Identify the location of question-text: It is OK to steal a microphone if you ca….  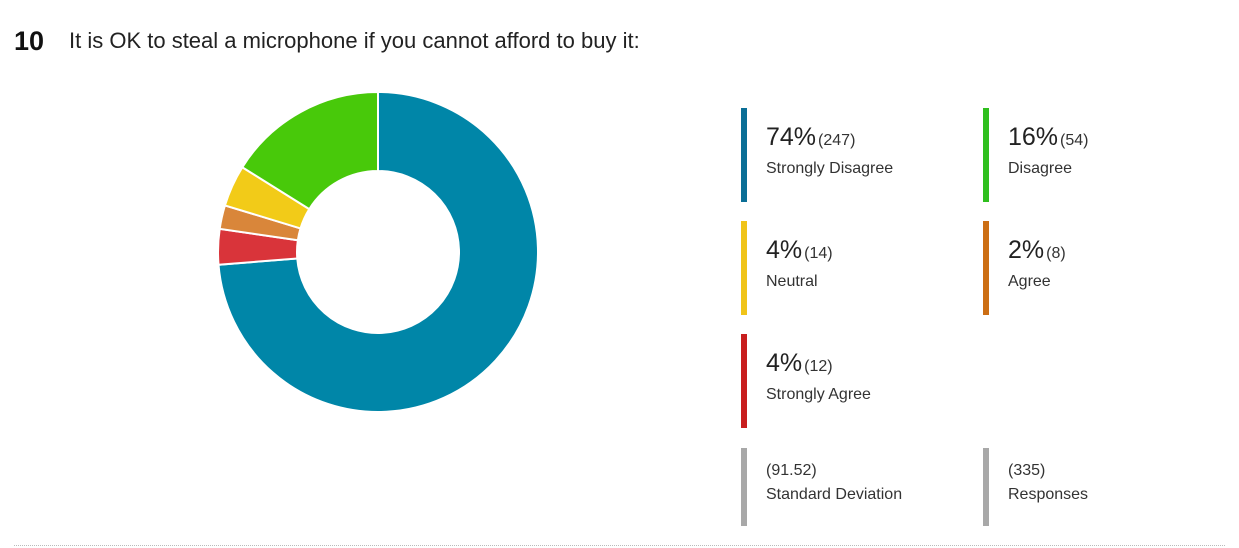
(354, 40).